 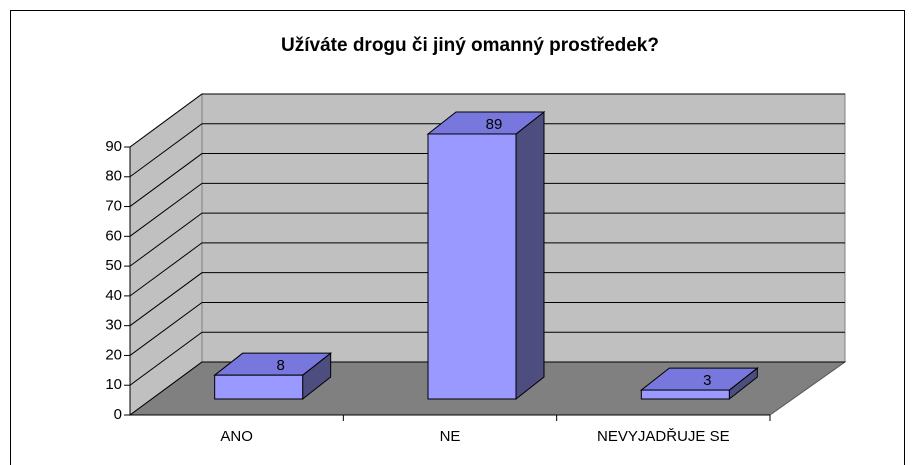 I want to click on y-tick-label: 50, so click(x=113, y=265).